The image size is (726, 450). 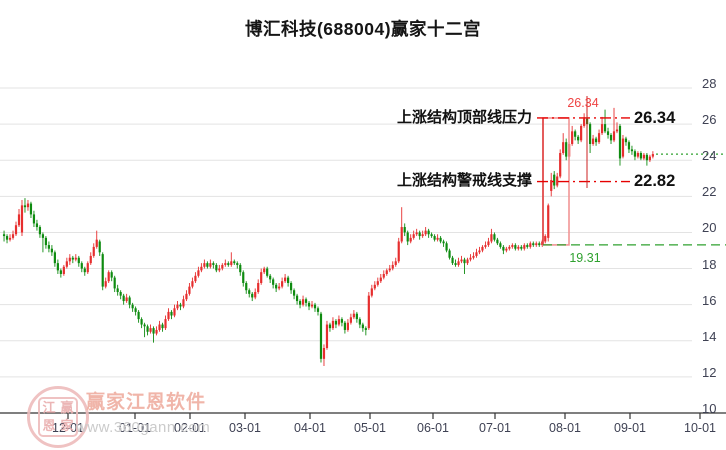 I want to click on watermark-url-text: www.360gann.com, so click(x=143, y=427).